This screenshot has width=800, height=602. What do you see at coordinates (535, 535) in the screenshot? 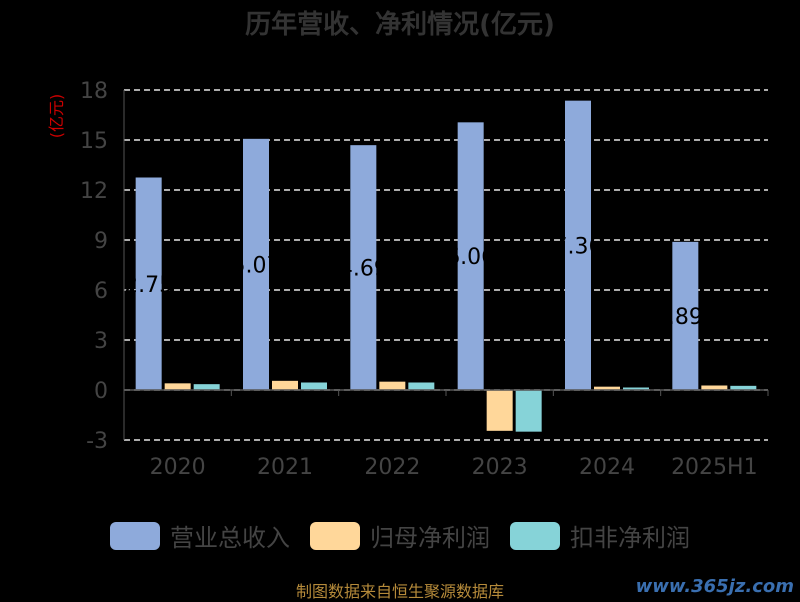
I see `legend-swatch-deducted-profit` at bounding box center [535, 535].